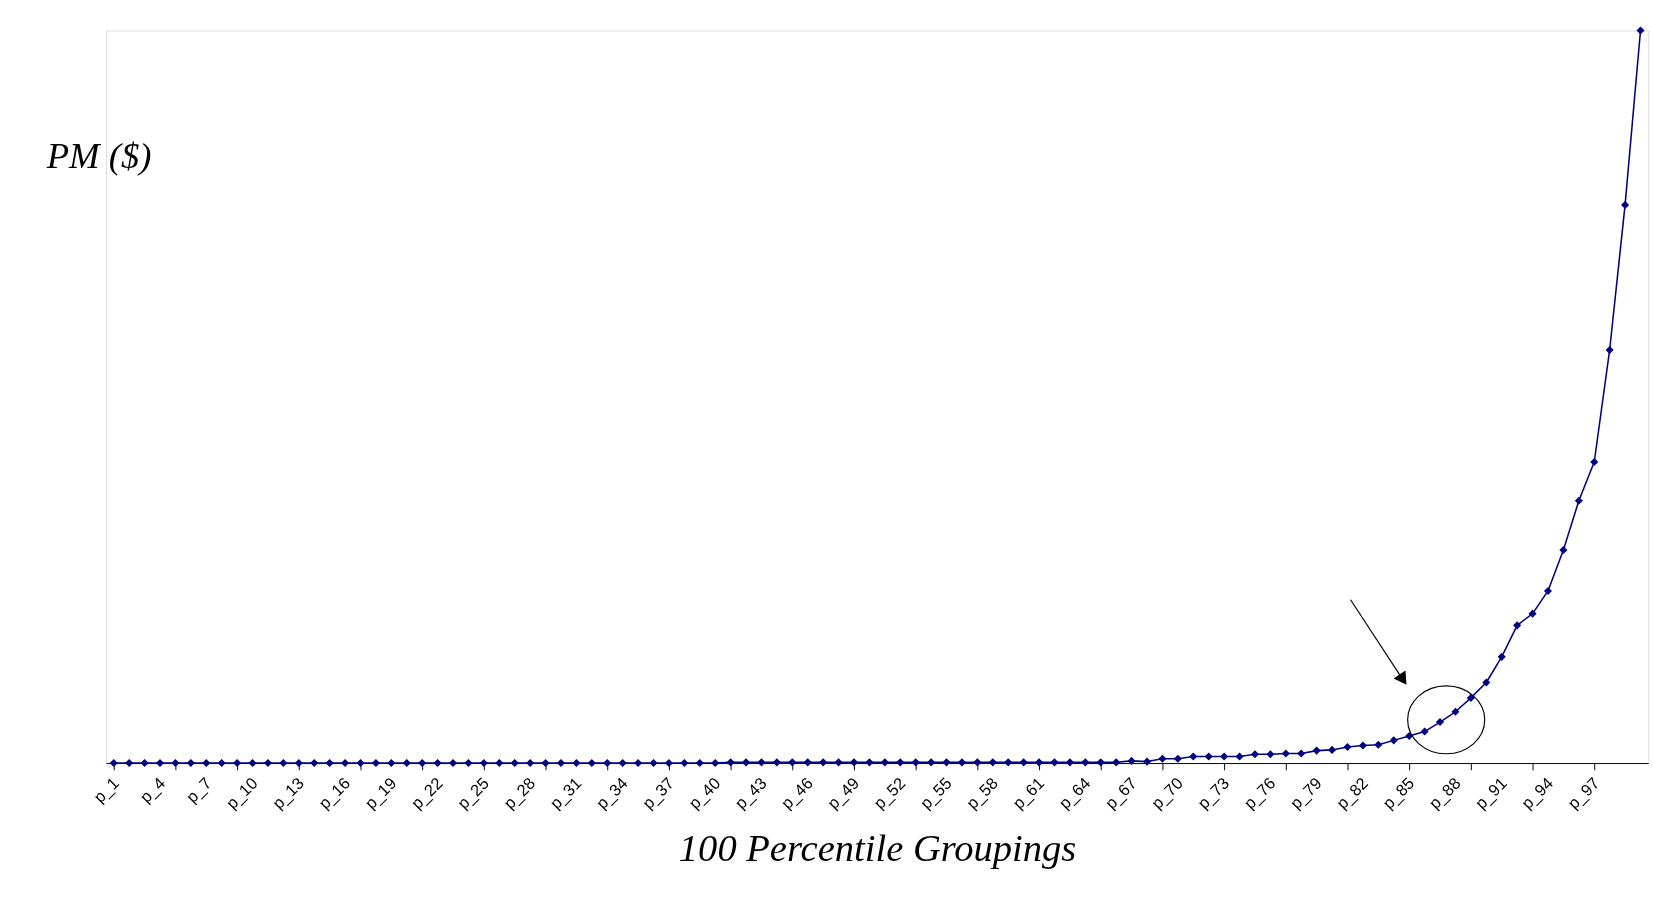 This screenshot has height=922, width=1654. I want to click on x-tick-label: p_4, so click(152, 790).